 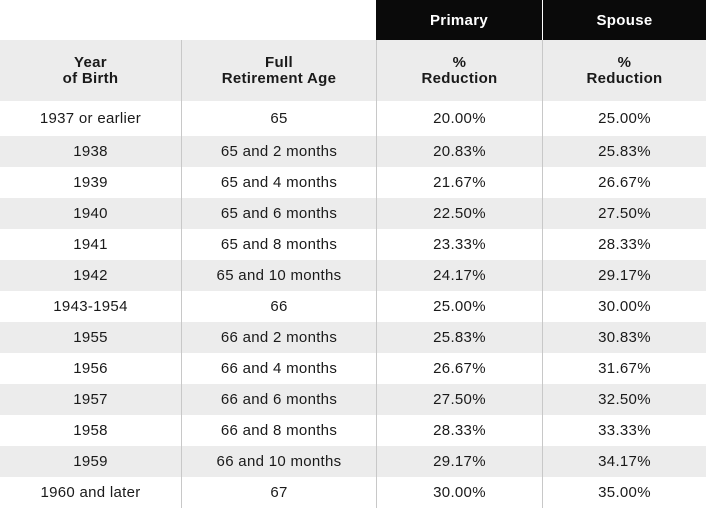 I want to click on cell-spouse-reduction: 26.67%, so click(x=624, y=182).